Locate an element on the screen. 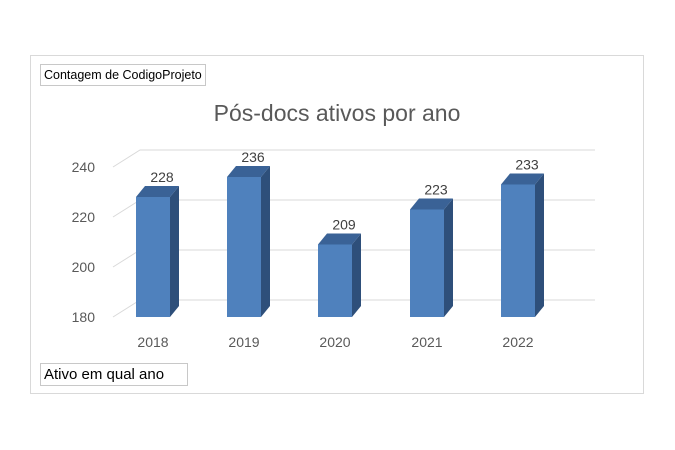  y-tick-label: 180 is located at coordinates (84, 317).